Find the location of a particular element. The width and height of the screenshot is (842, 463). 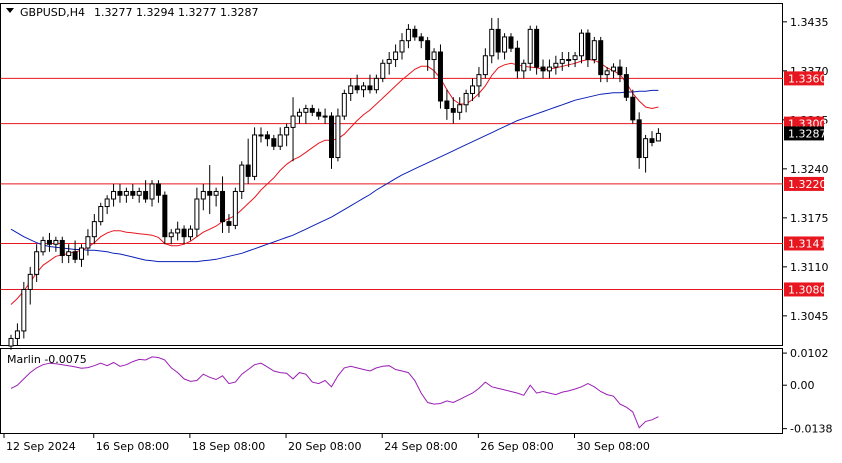

osc-tick-label: 0.00 is located at coordinates (802, 385).